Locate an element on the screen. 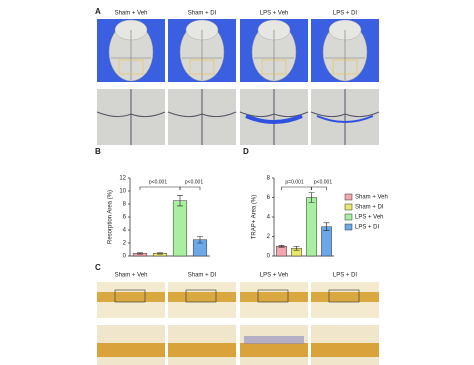  panel-label: D is located at coordinates (246, 151).